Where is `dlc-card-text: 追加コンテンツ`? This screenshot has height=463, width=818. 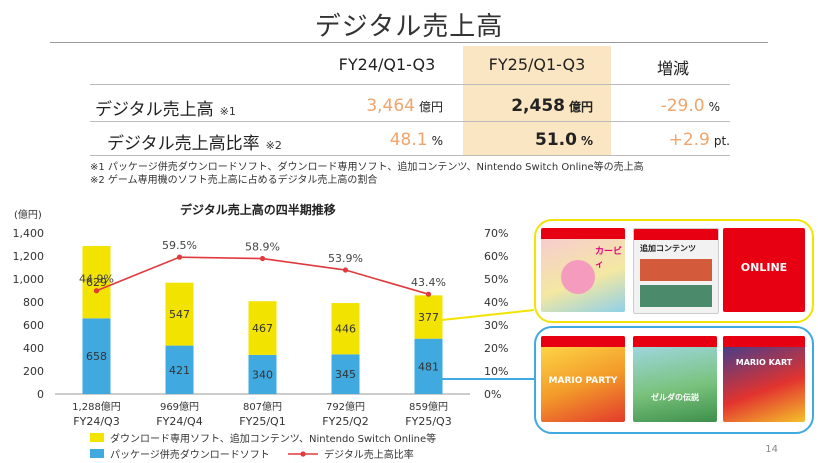
dlc-card-text: 追加コンテンツ is located at coordinates (668, 248).